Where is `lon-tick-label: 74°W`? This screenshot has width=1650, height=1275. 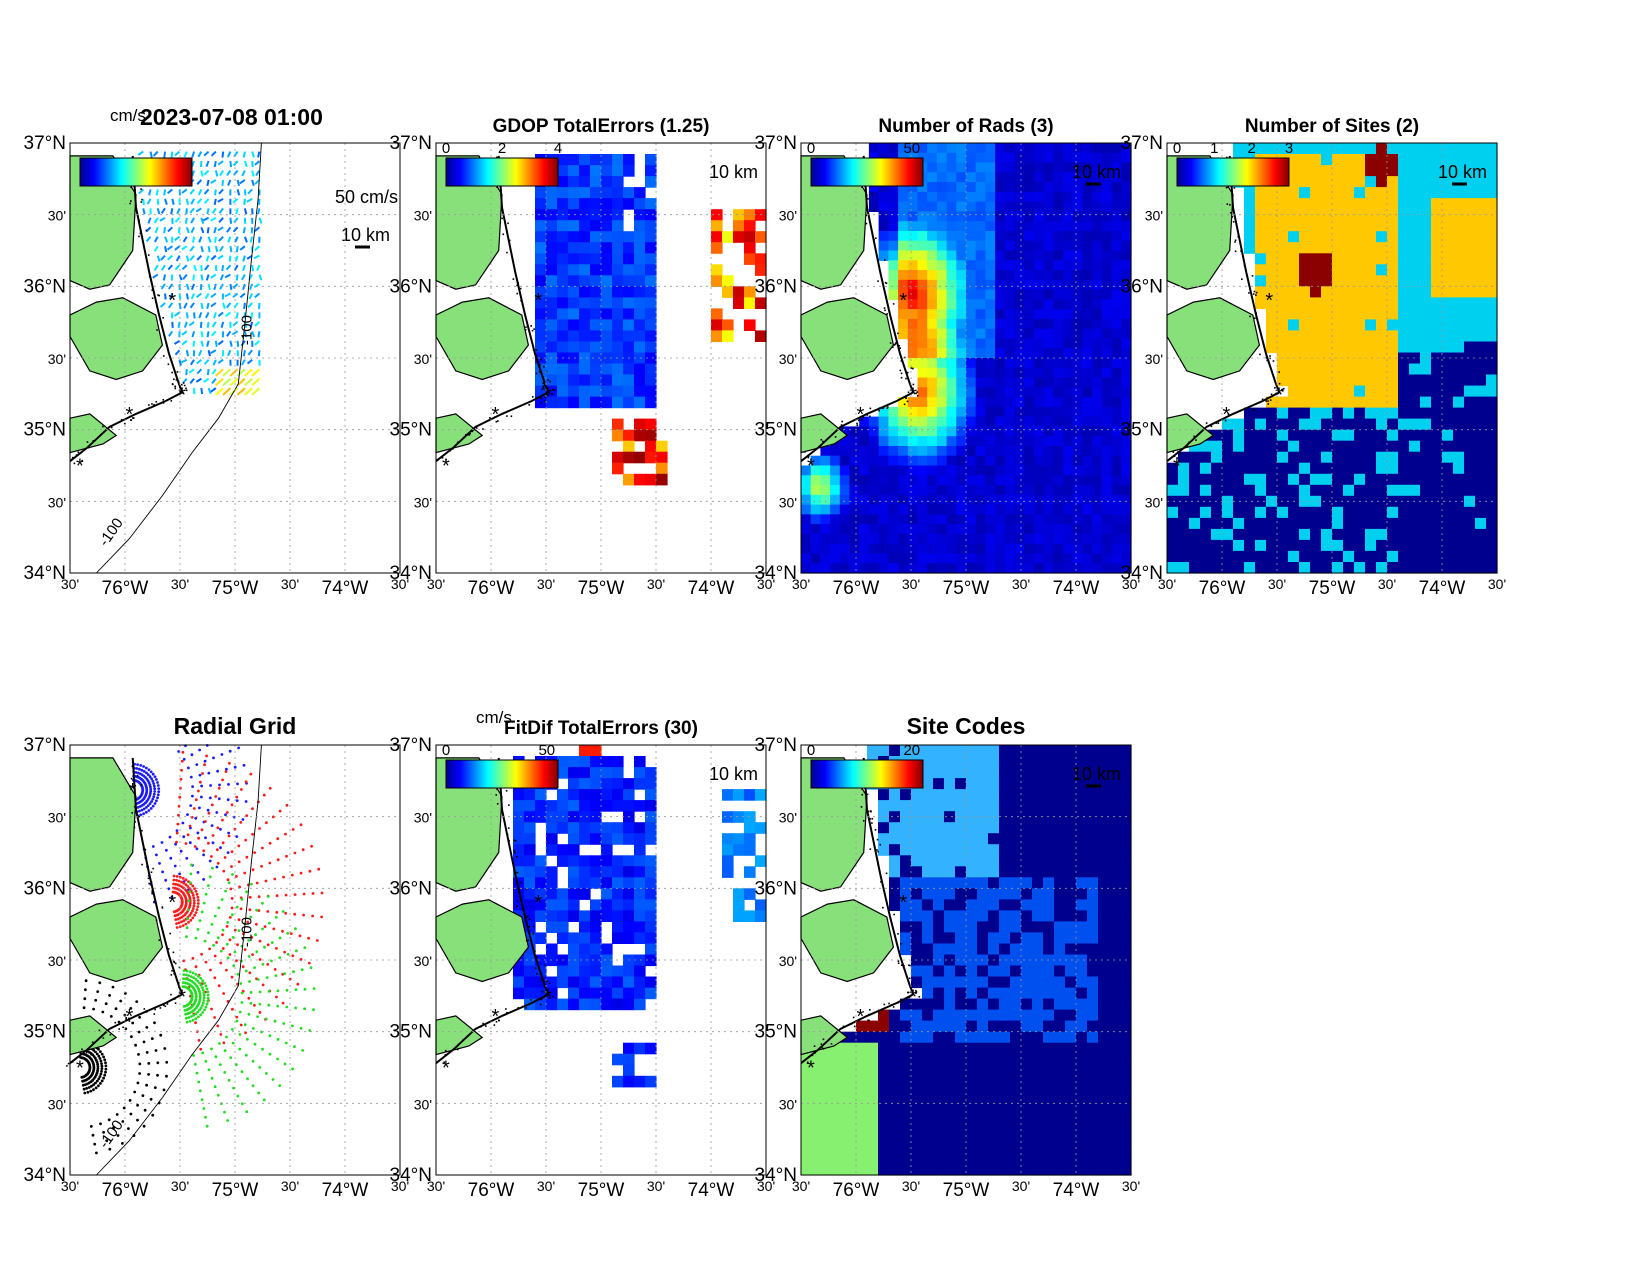 lon-tick-label: 74°W is located at coordinates (711, 588).